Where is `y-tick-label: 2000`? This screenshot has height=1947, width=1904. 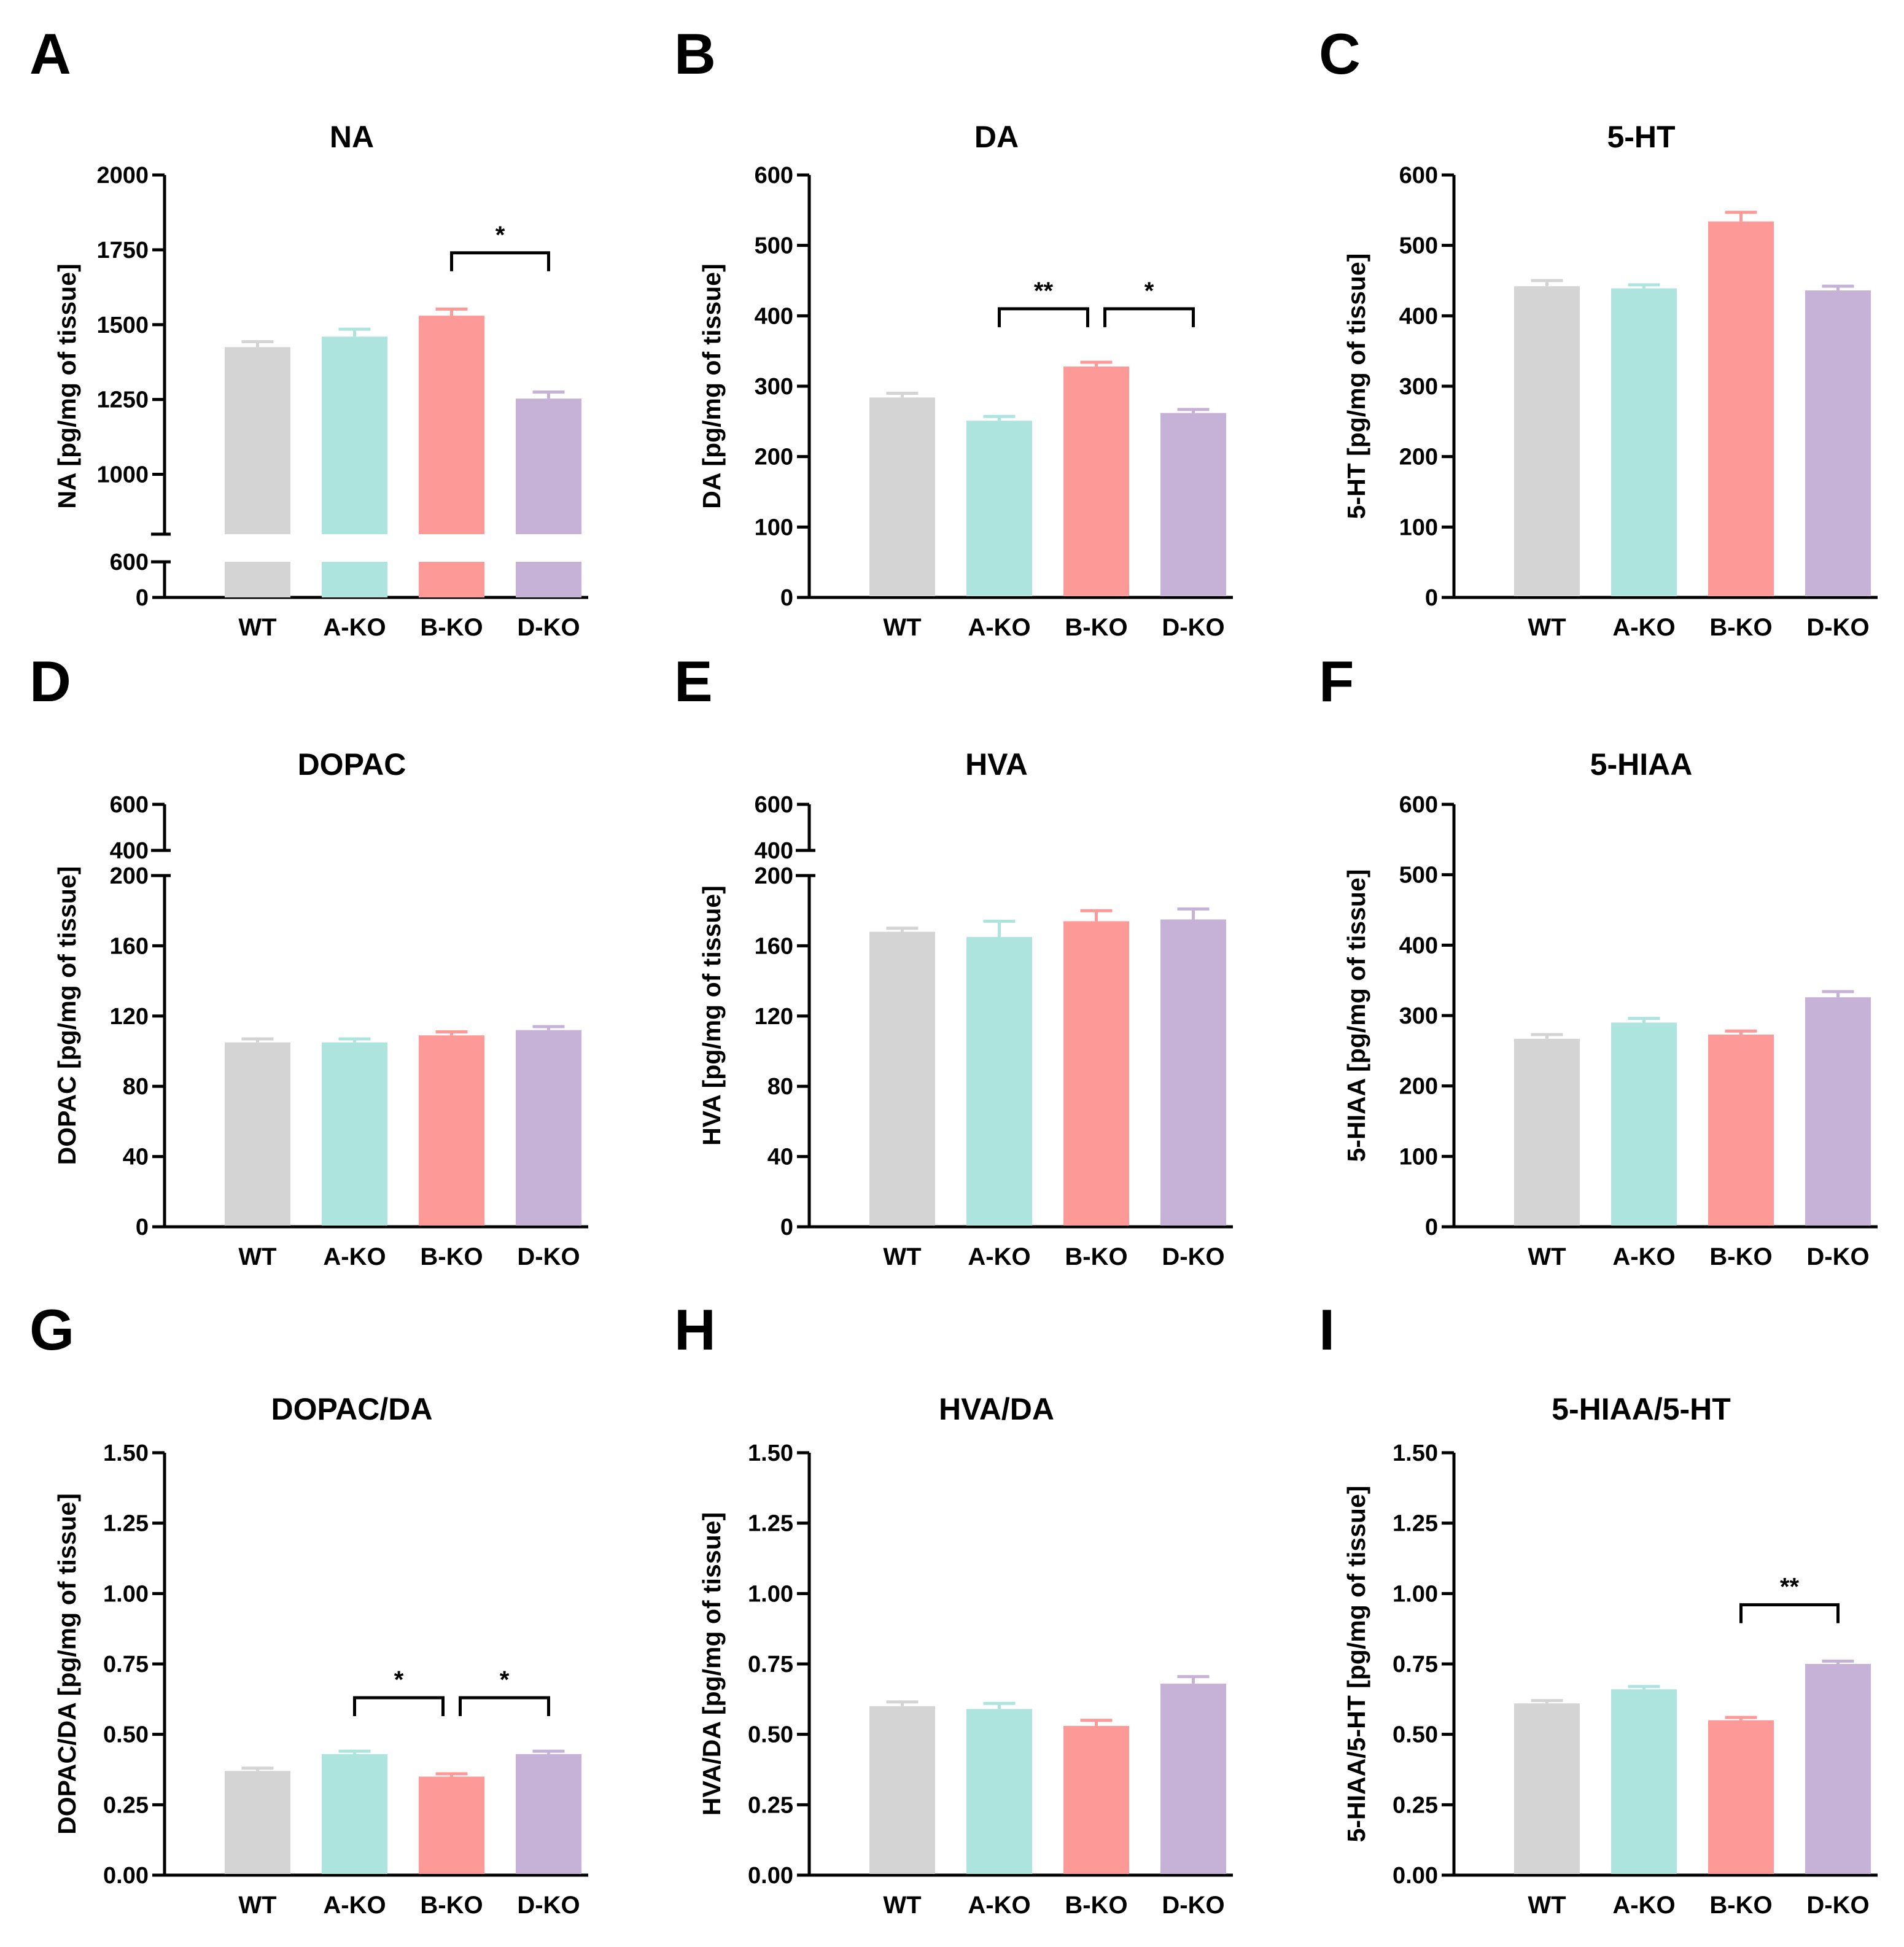
y-tick-label: 2000 is located at coordinates (122, 175).